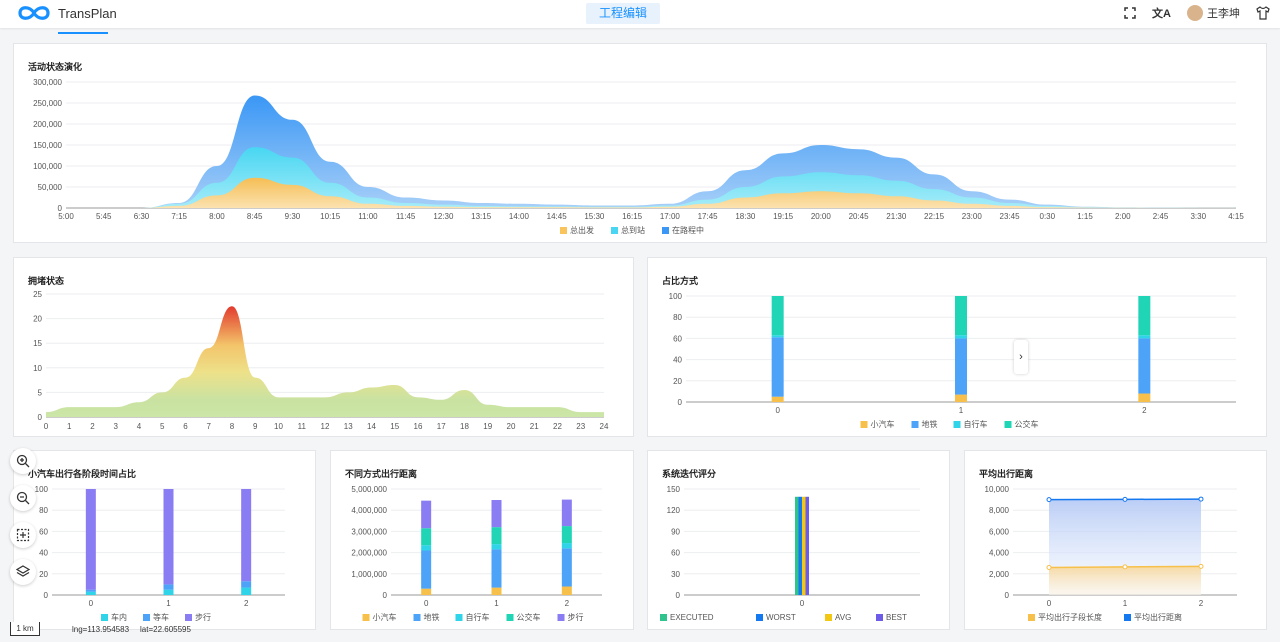 The width and height of the screenshot is (1280, 642). Describe the element at coordinates (896, 216) in the screenshot. I see `x-tick-label: 21:30` at that location.